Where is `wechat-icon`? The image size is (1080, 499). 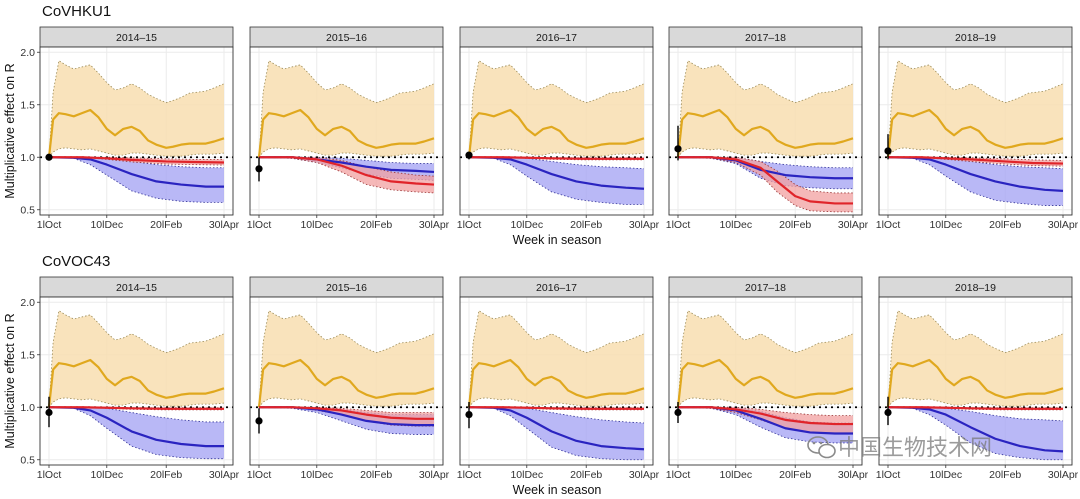
wechat-icon is located at coordinates (821, 447).